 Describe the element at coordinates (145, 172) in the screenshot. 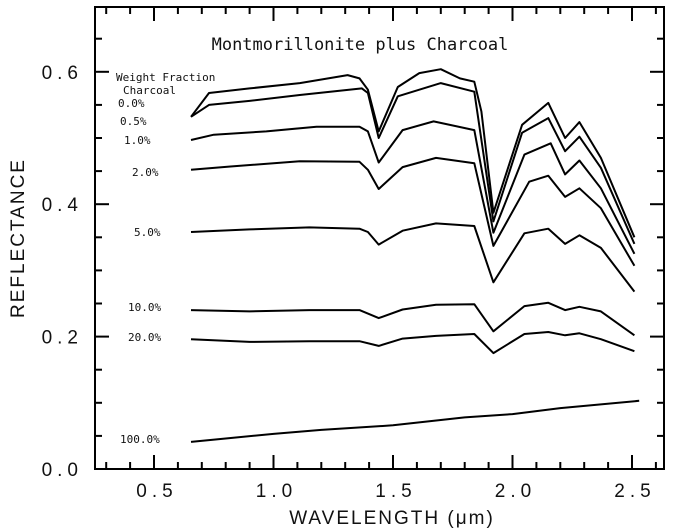

I see `series-label: 2.0%` at that location.